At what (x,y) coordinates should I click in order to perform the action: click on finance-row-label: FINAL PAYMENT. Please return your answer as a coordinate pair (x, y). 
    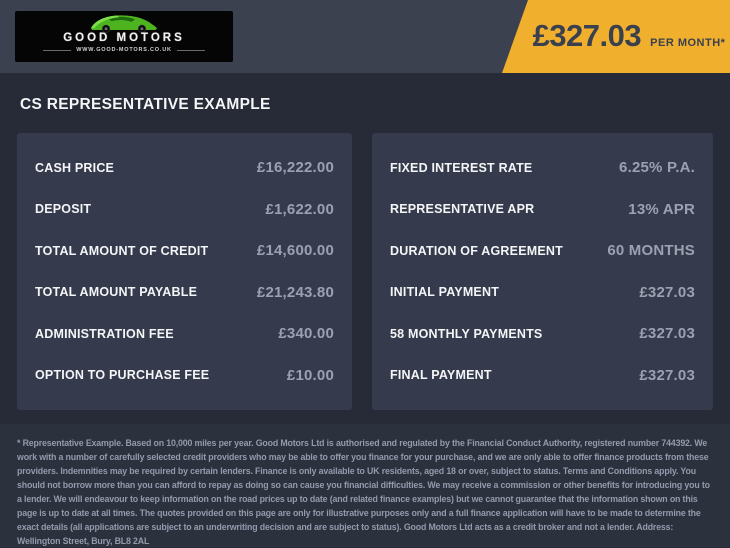
    Looking at the image, I should click on (441, 375).